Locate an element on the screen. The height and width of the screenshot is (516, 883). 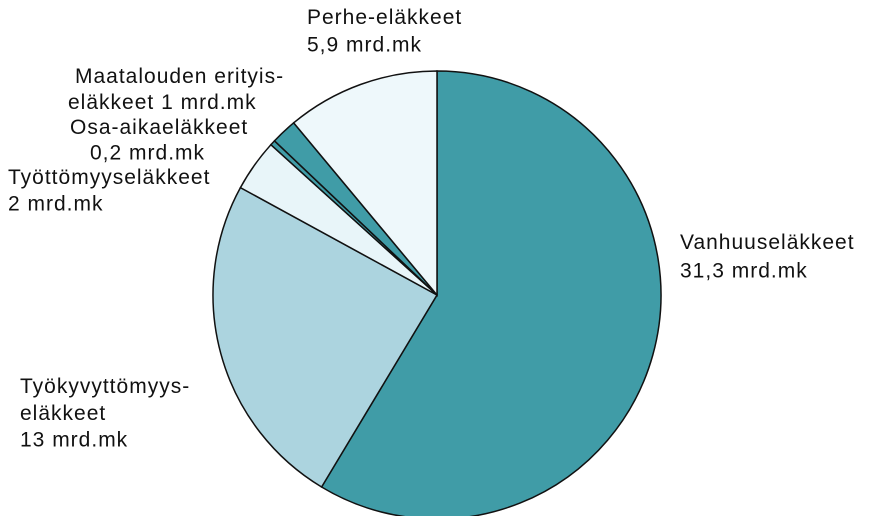
value-label: 0,2 mrd.mk is located at coordinates (147, 153).